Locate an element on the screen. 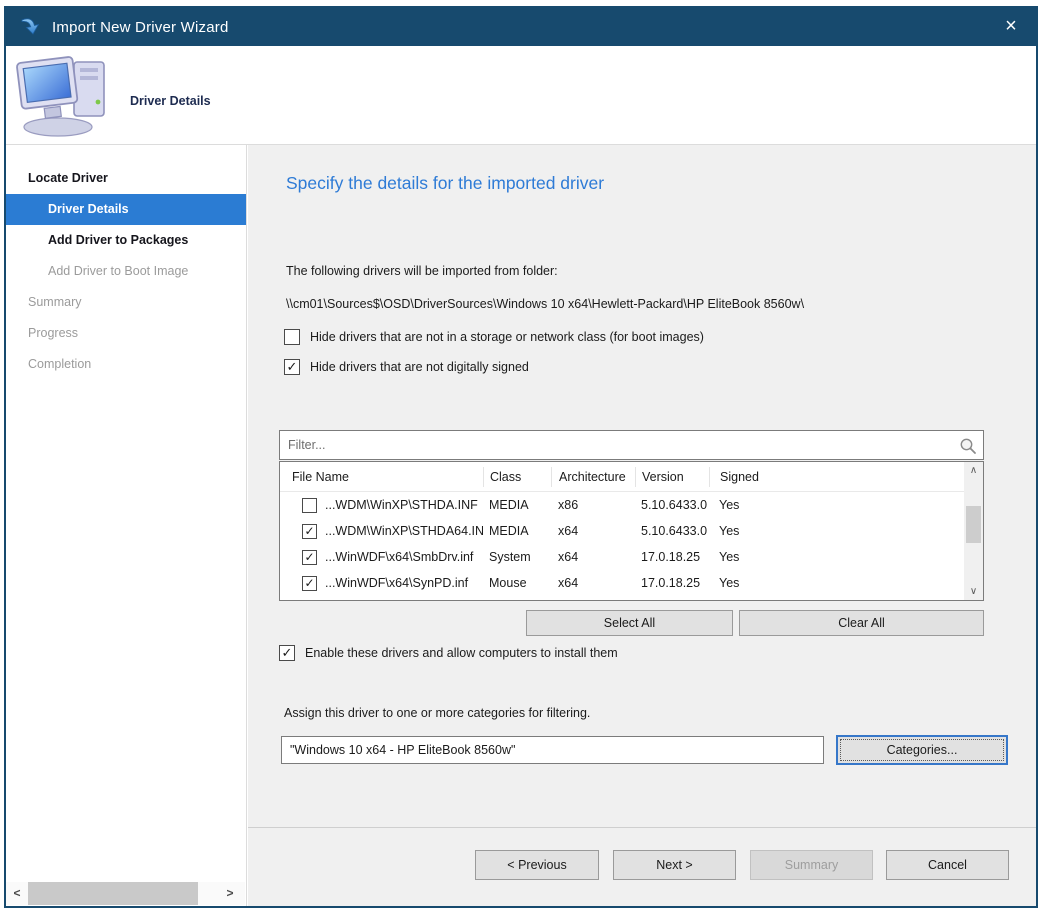 This screenshot has height=916, width=1045. enable-drivers-checkbox: ✓ is located at coordinates (287, 653).